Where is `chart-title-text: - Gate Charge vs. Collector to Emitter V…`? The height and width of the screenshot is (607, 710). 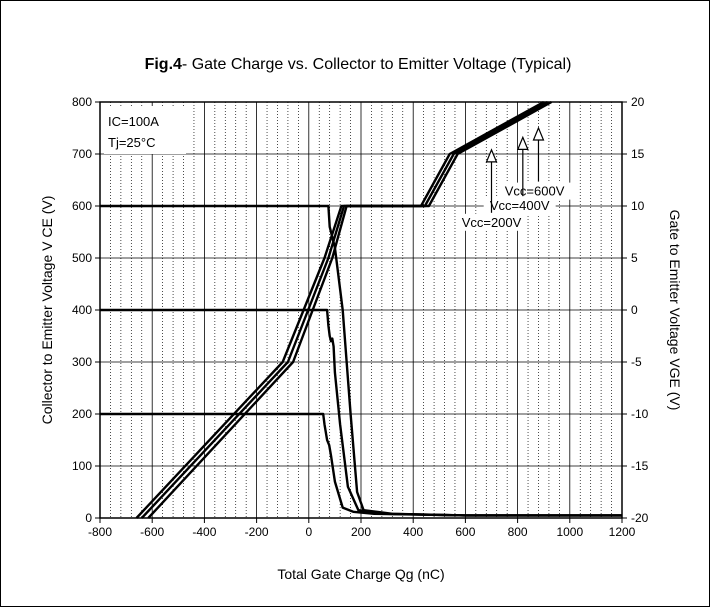
chart-title-text: - Gate Charge vs. Collector to Emitter V… is located at coordinates (376, 64).